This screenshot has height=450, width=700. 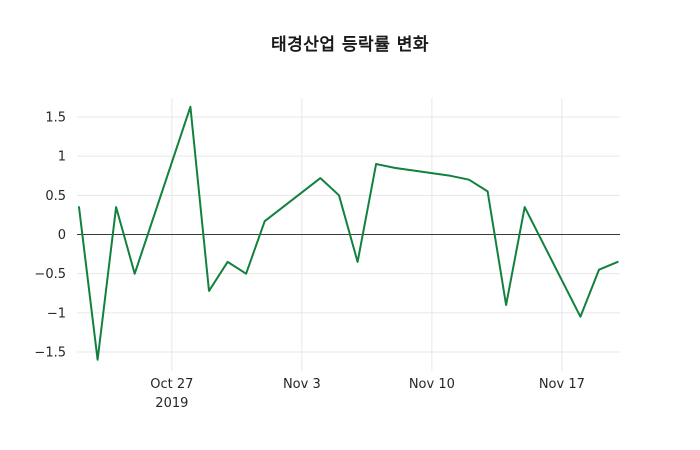 What do you see at coordinates (302, 384) in the screenshot?
I see `x-tick-label: Nov 3` at bounding box center [302, 384].